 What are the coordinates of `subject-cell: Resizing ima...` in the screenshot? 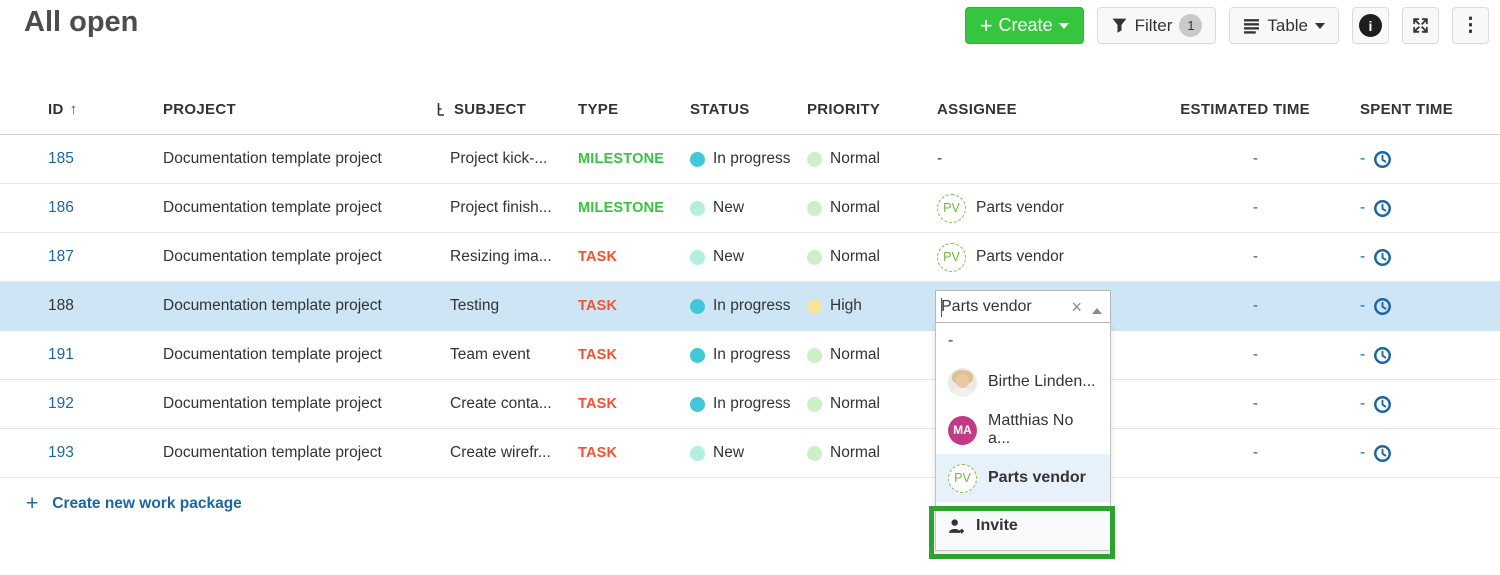 It's located at (501, 256).